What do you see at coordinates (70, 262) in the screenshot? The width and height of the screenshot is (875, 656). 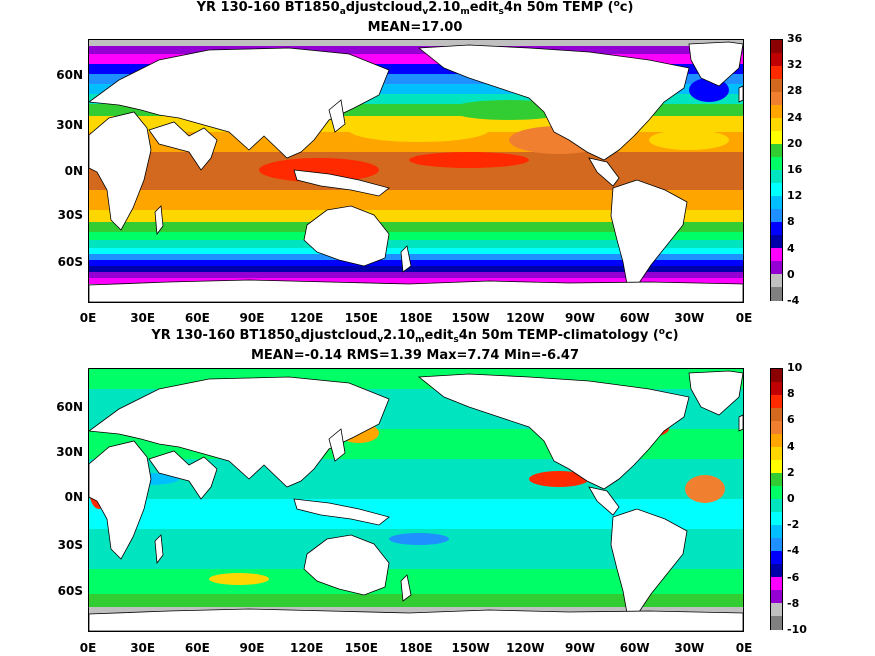 I see `y-tick-label: 60S` at bounding box center [70, 262].